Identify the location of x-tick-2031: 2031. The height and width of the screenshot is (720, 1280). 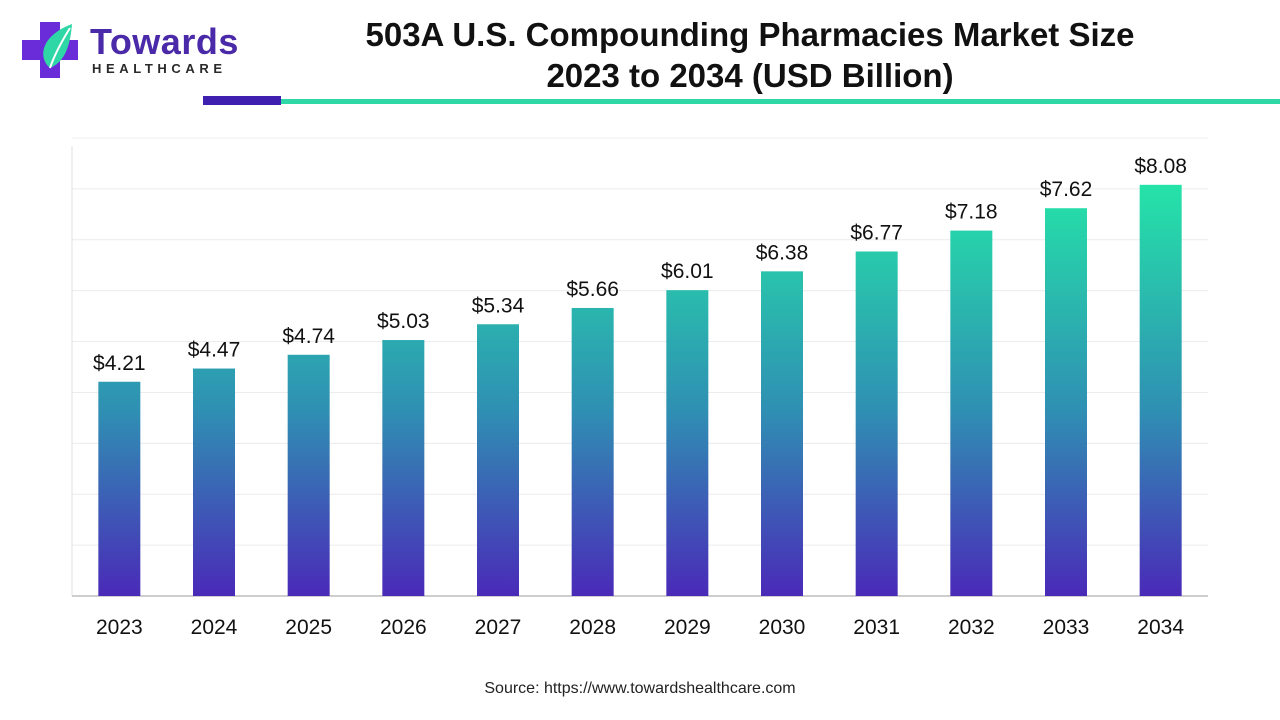
(876, 627).